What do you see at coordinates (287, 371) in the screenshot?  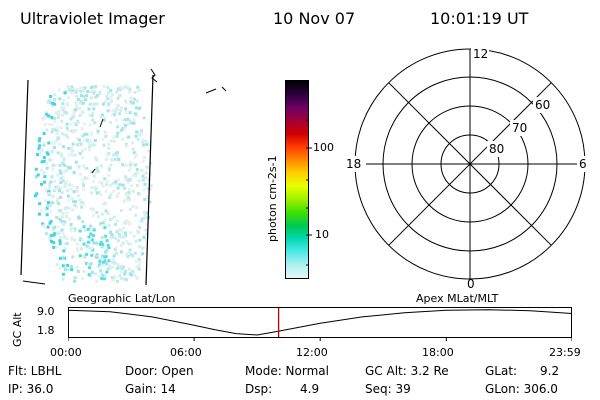 I see `mode-status: Mode: Normal` at bounding box center [287, 371].